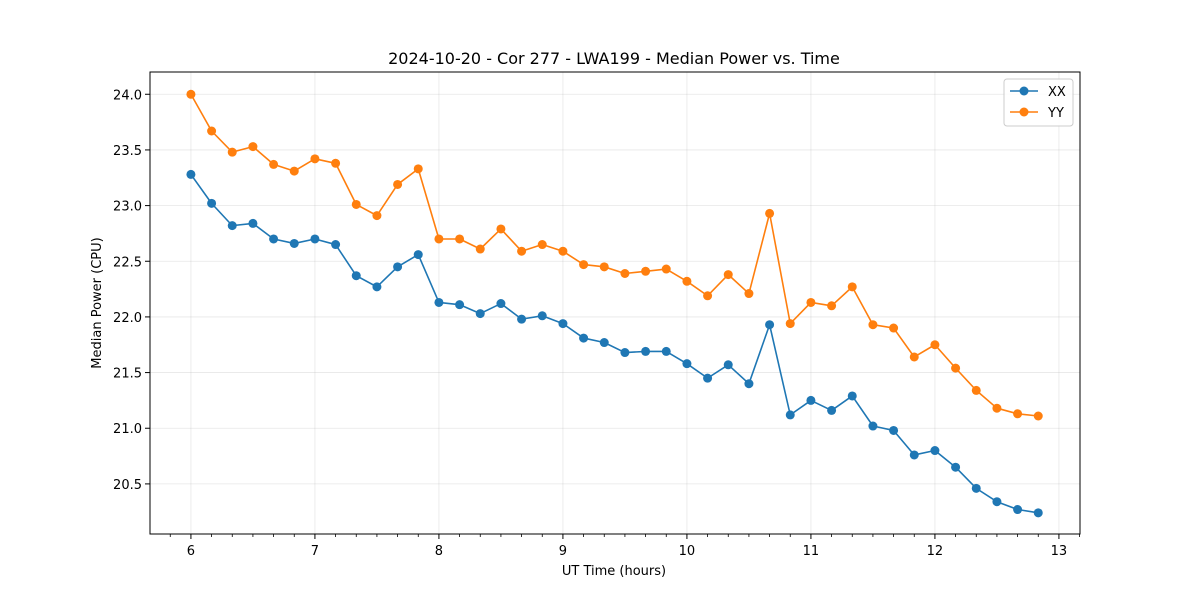  What do you see at coordinates (127, 207) in the screenshot?
I see `y-tick-label: 23.0` at bounding box center [127, 207].